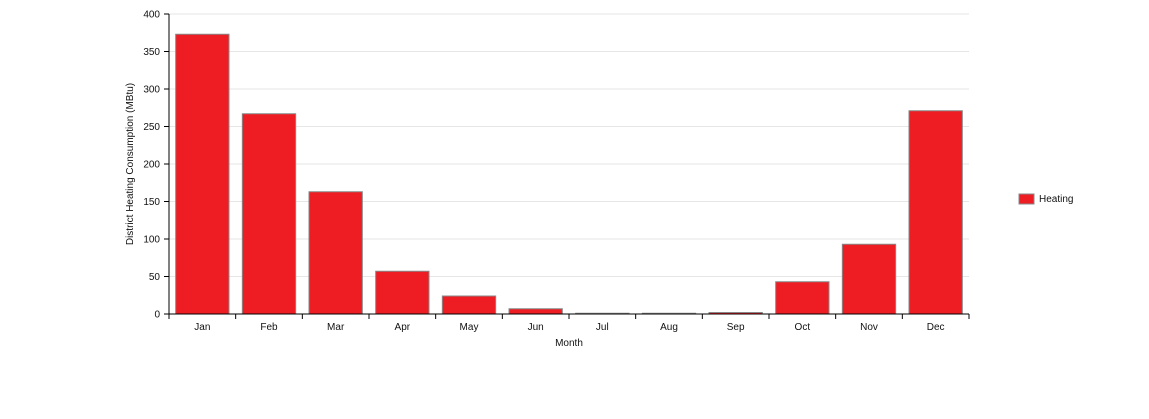  Describe the element at coordinates (403, 327) in the screenshot. I see `x-tick-label: Apr` at that location.